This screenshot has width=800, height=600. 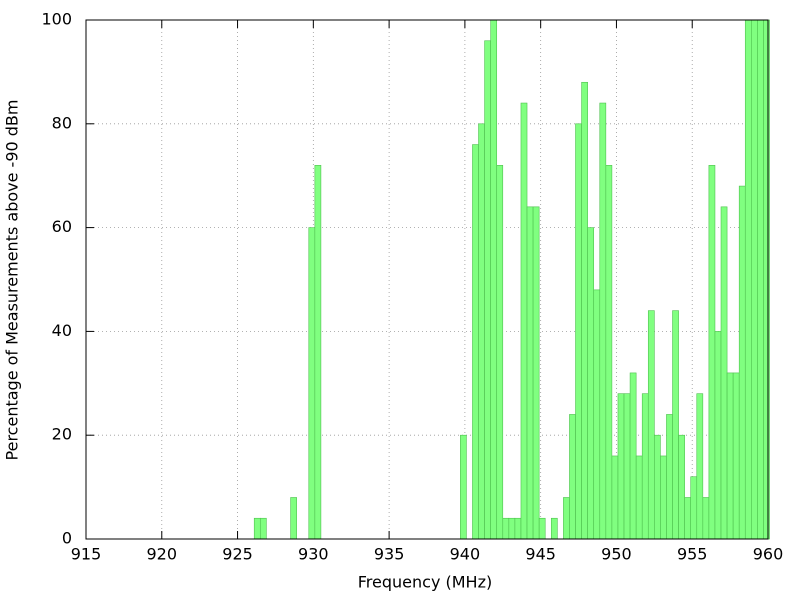 I want to click on x-tick-label: 960, so click(x=768, y=554).